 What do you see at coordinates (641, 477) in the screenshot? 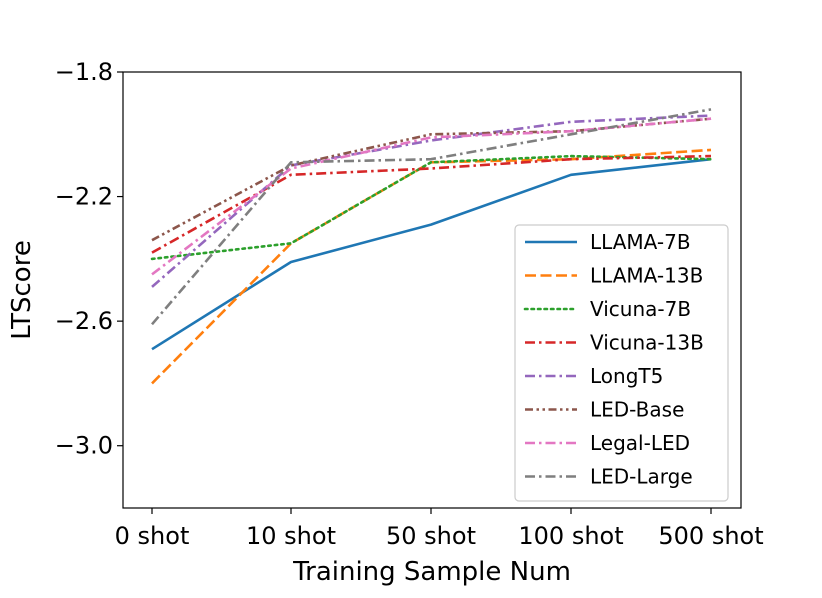
I see `legend-label: LED-Large` at bounding box center [641, 477].